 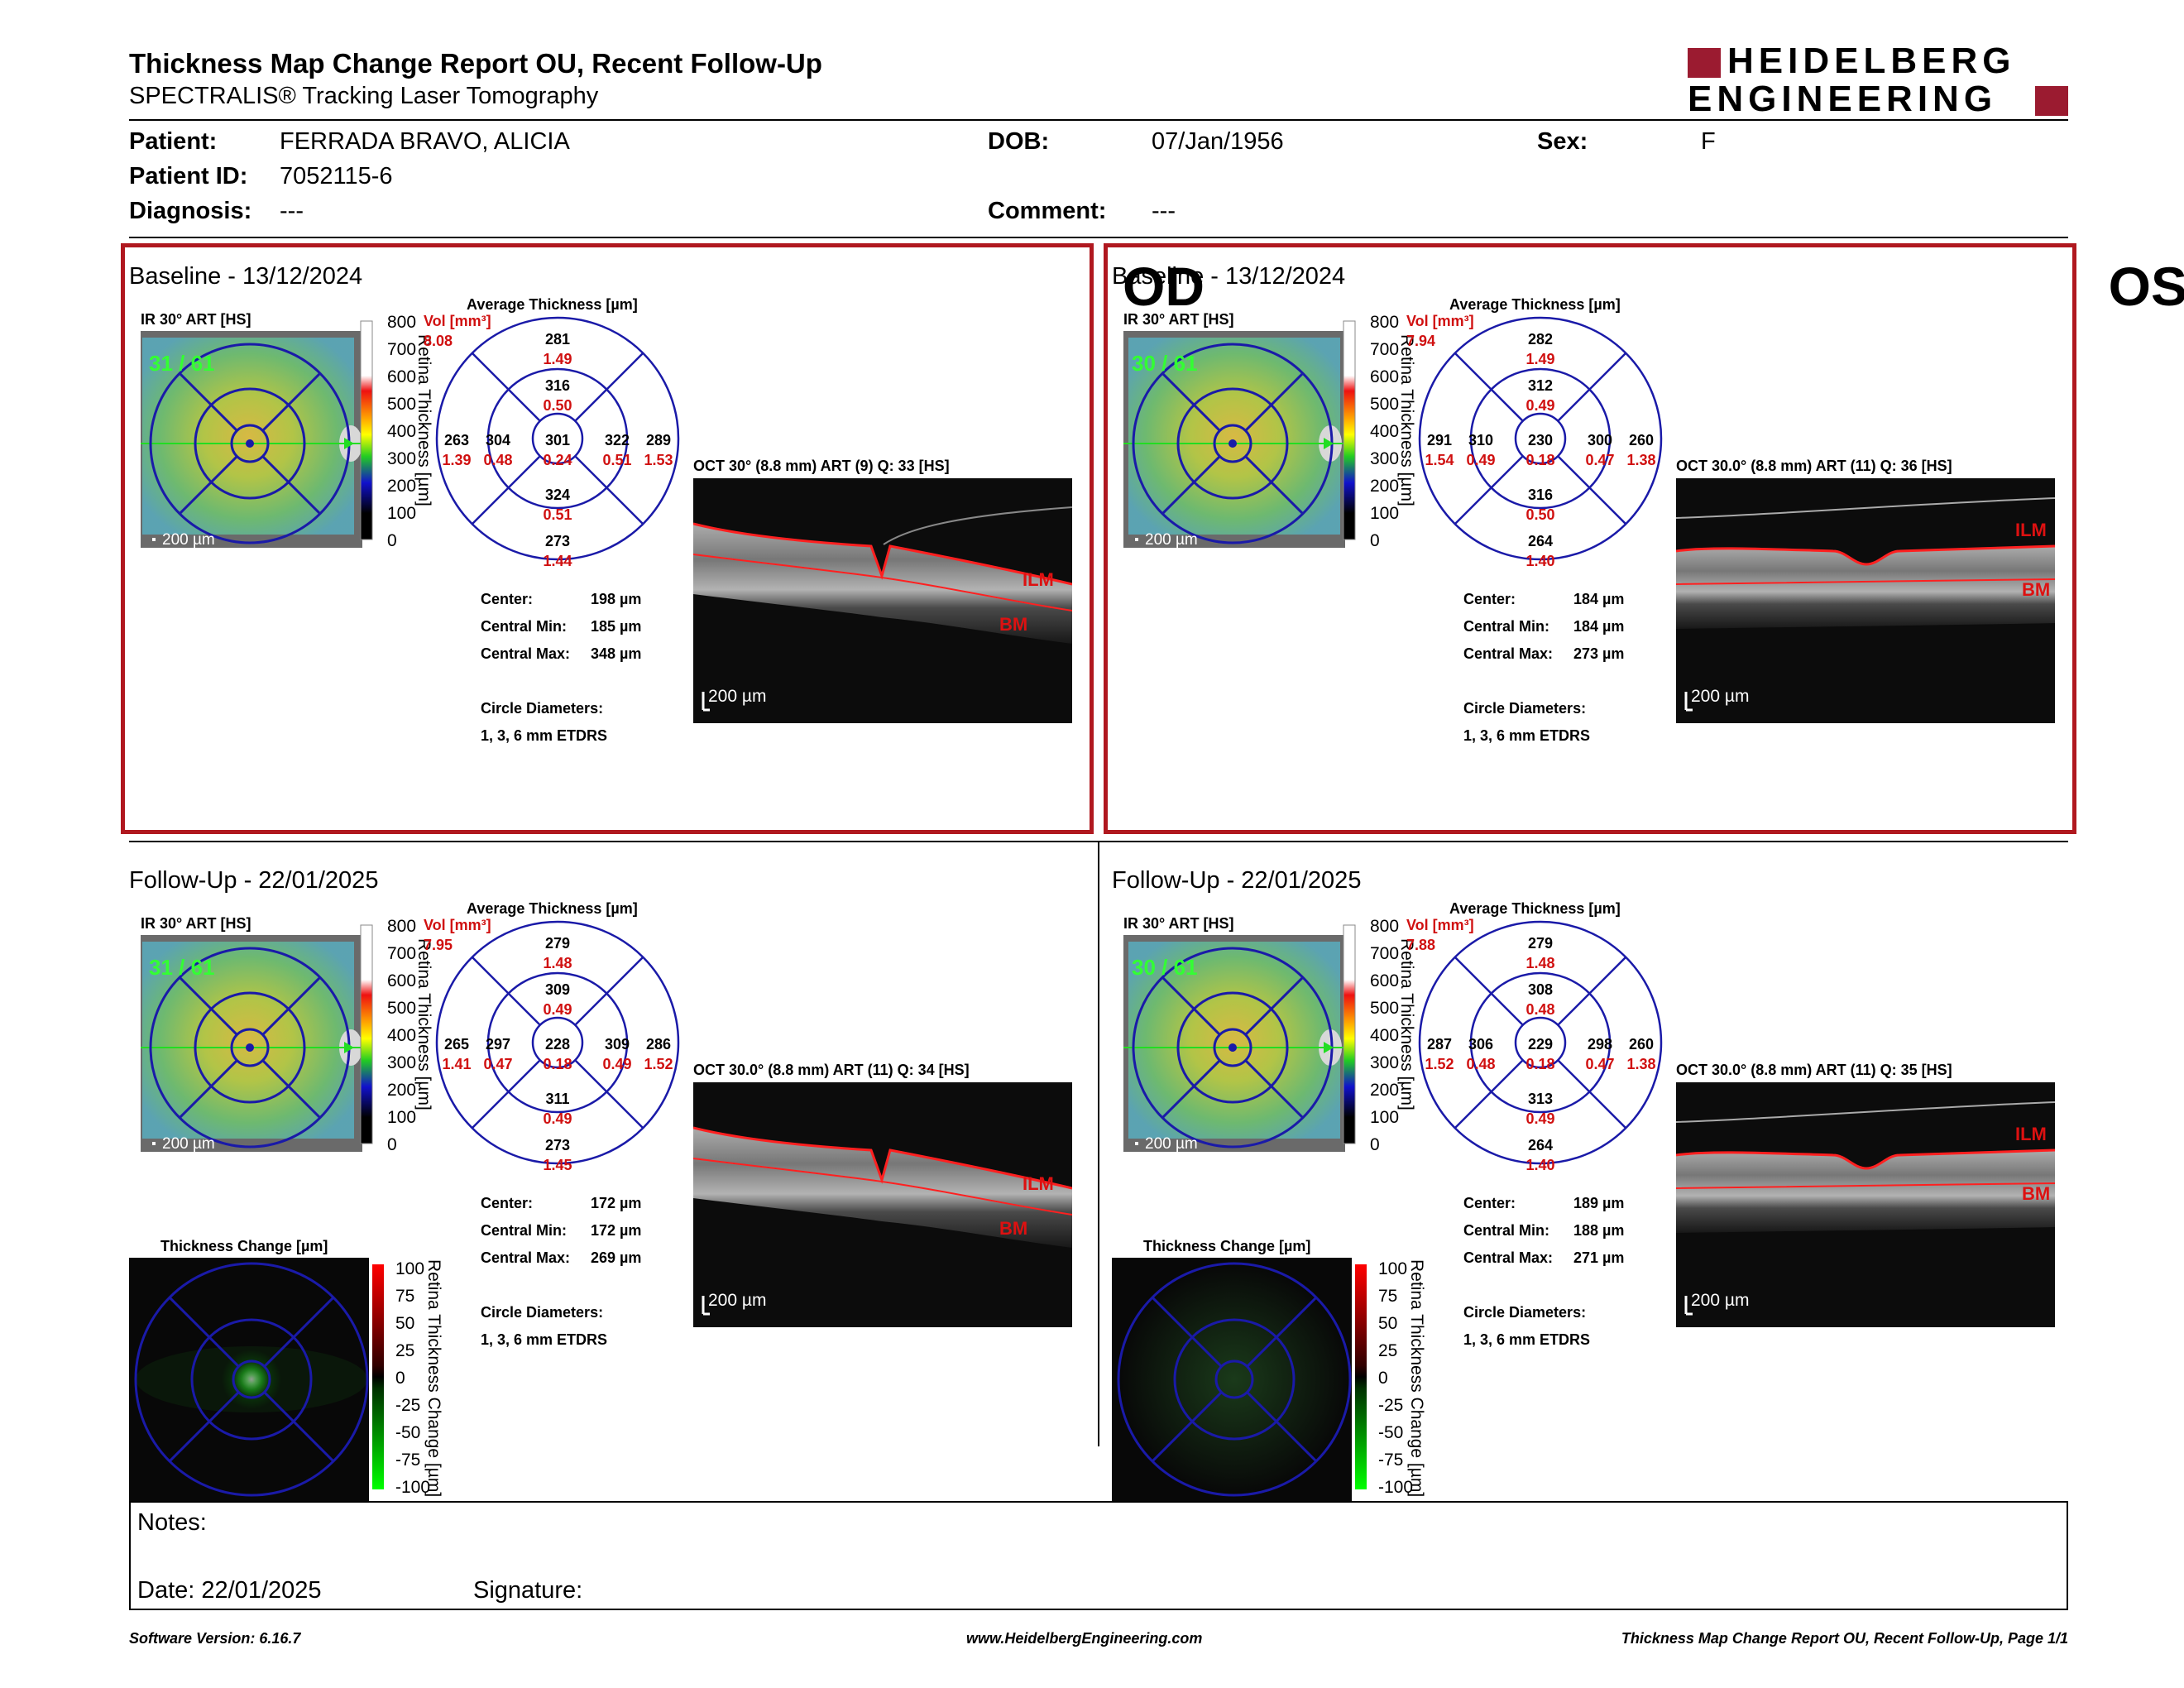 I want to click on vol-total: 7.95, so click(x=438, y=945).